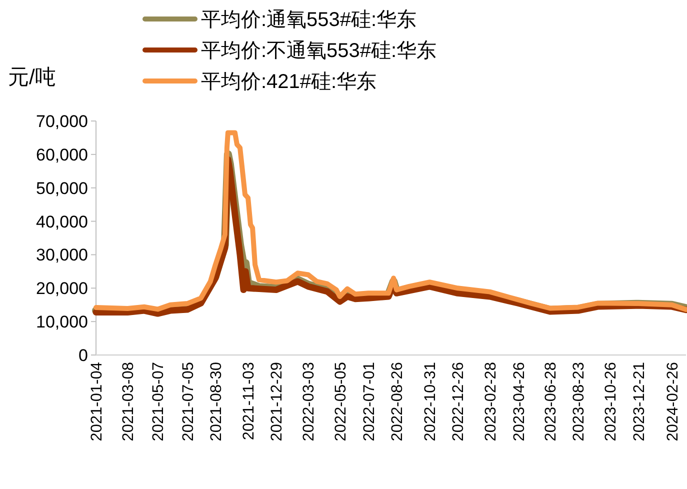 The height and width of the screenshot is (489, 687). Describe the element at coordinates (83, 355) in the screenshot. I see `y-tick-label: 0` at that location.